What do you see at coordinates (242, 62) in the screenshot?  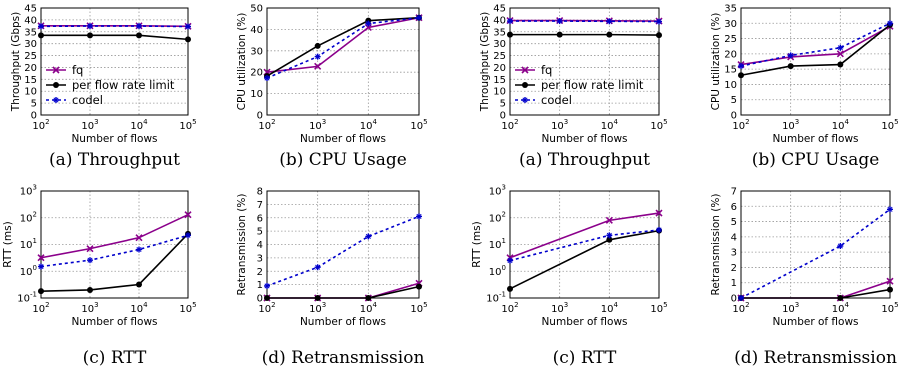 I see `y-axis-label: CPU utilization (%)` at bounding box center [242, 62].